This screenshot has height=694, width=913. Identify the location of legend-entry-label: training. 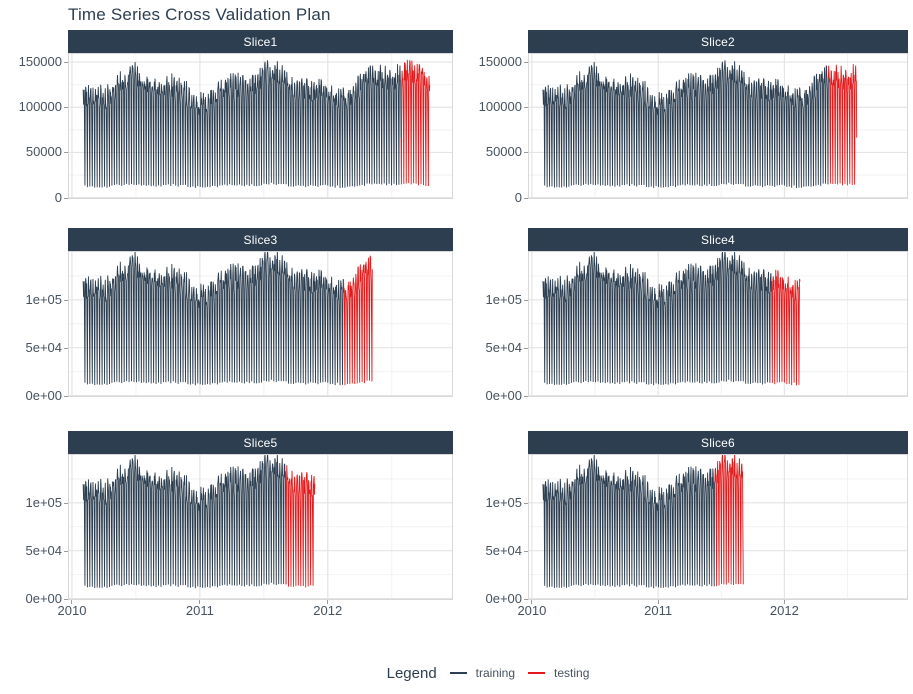
(495, 673).